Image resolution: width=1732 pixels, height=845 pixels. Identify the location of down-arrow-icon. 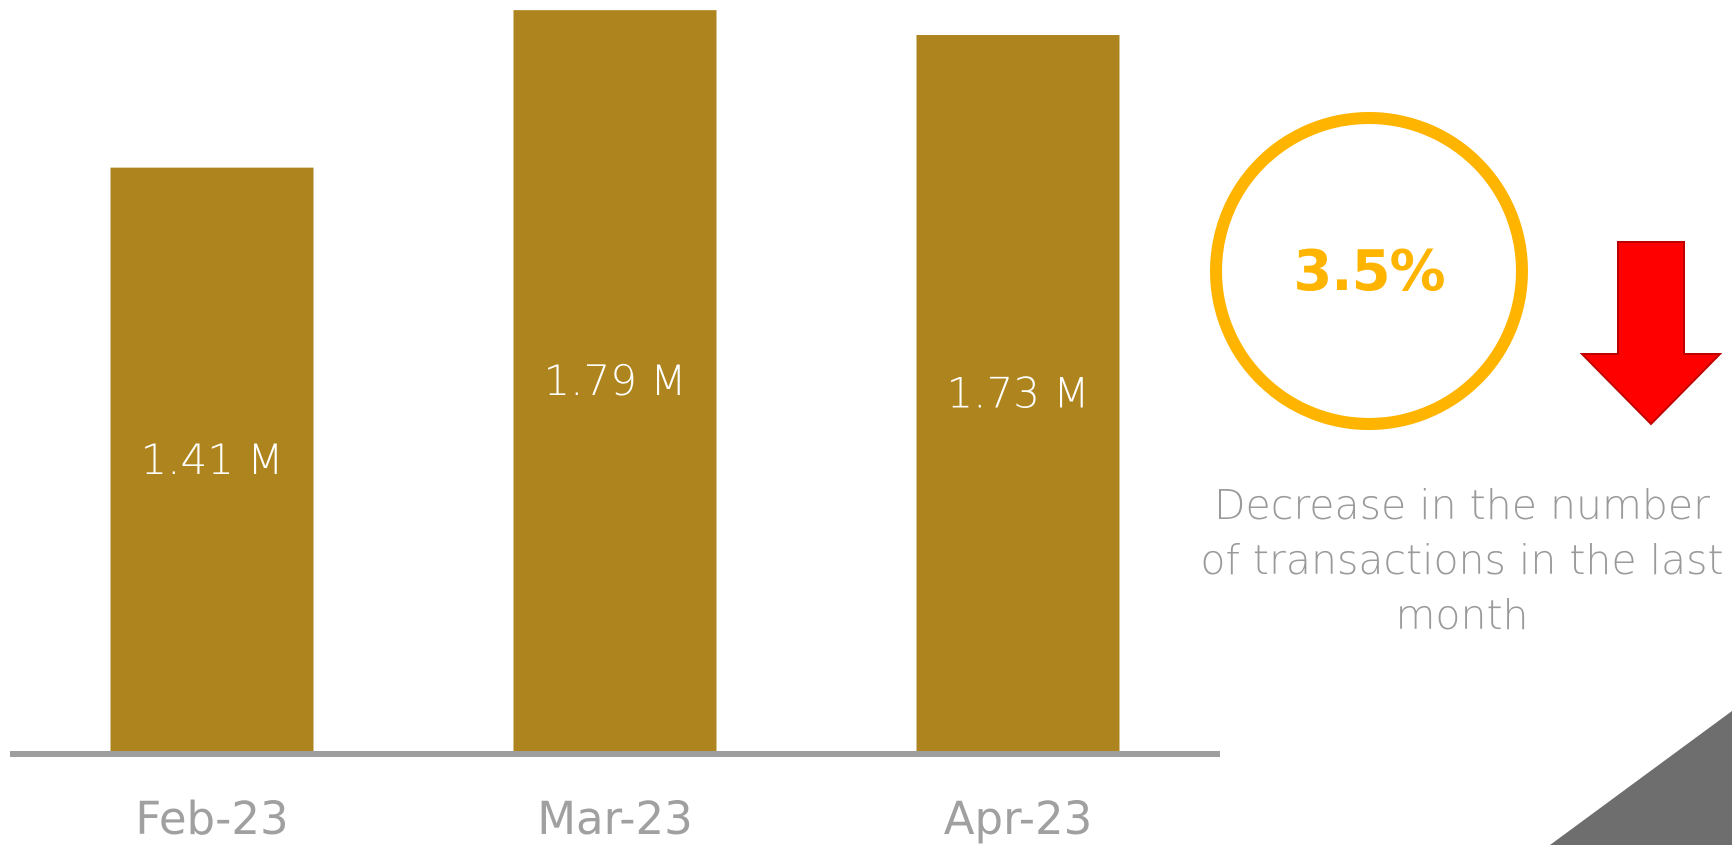
(1651, 333).